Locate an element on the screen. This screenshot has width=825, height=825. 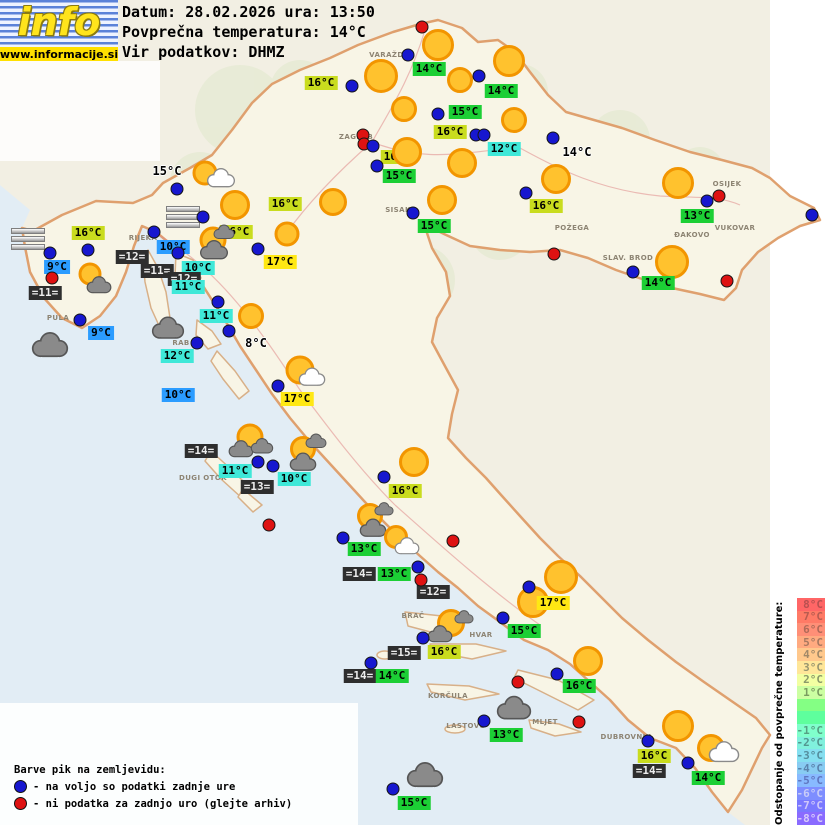
place-label: RIJEKA is located at coordinates (143, 238).